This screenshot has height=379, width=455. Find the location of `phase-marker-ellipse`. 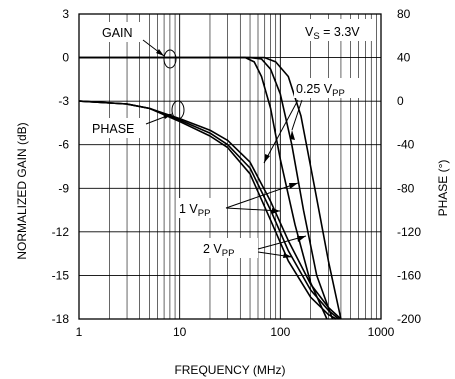

phase-marker-ellipse is located at coordinates (178, 110).